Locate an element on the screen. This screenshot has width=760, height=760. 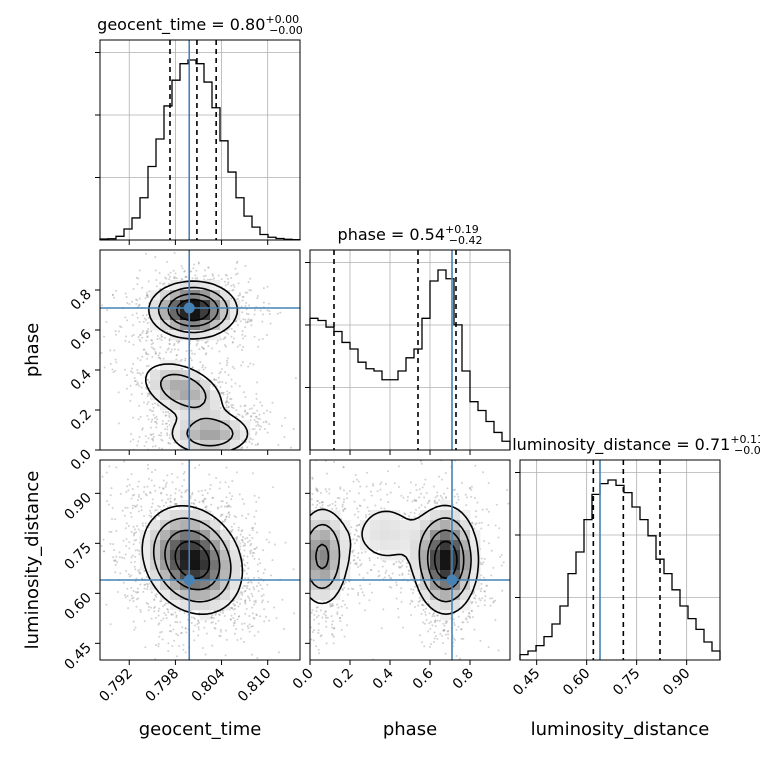
panel-content is located at coordinates (201, 351).